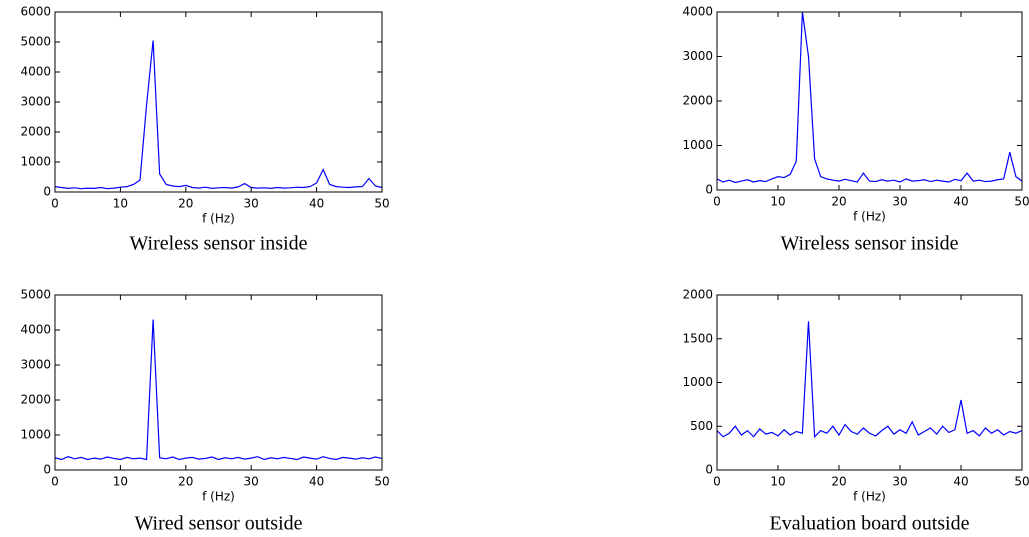 Image resolution: width=1029 pixels, height=537 pixels. Describe the element at coordinates (701, 426) in the screenshot. I see `y-tick-label: 500` at that location.